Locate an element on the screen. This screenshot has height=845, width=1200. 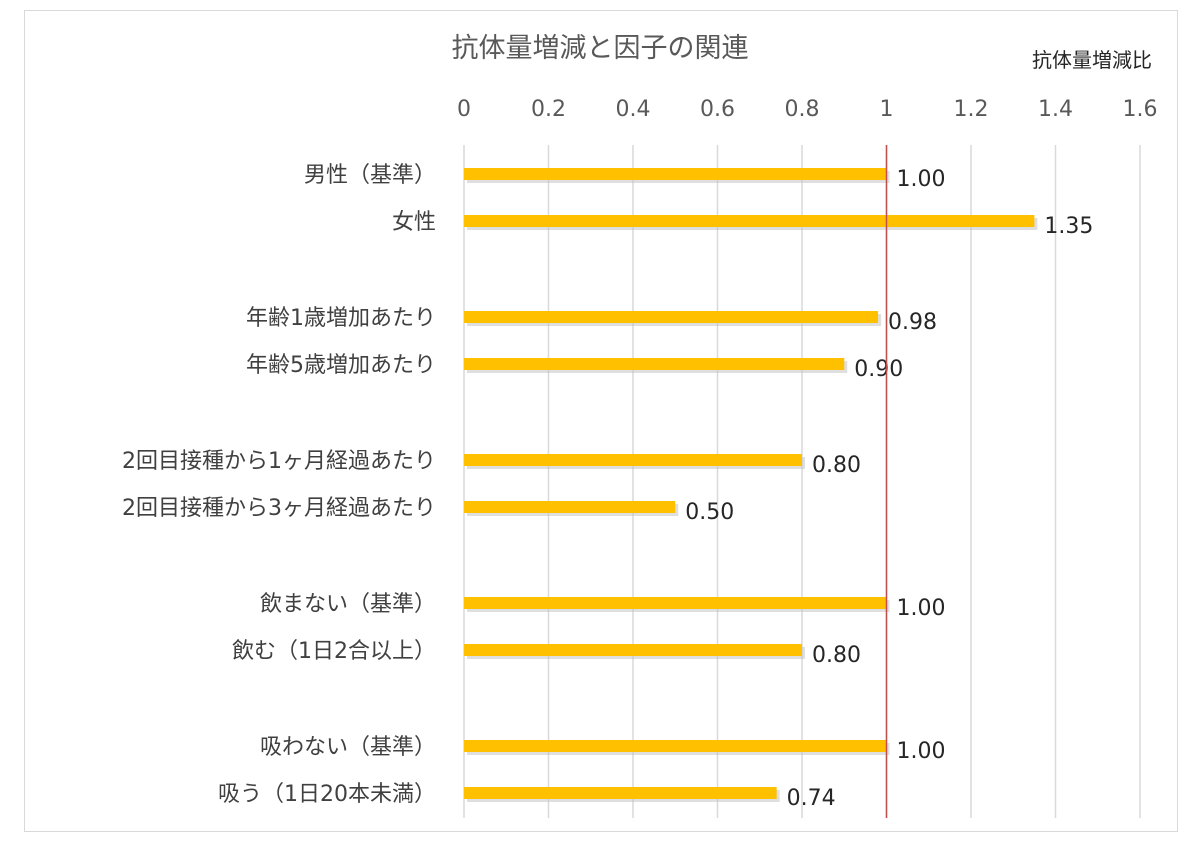
x-tick-label: 1.6 is located at coordinates (1140, 109).